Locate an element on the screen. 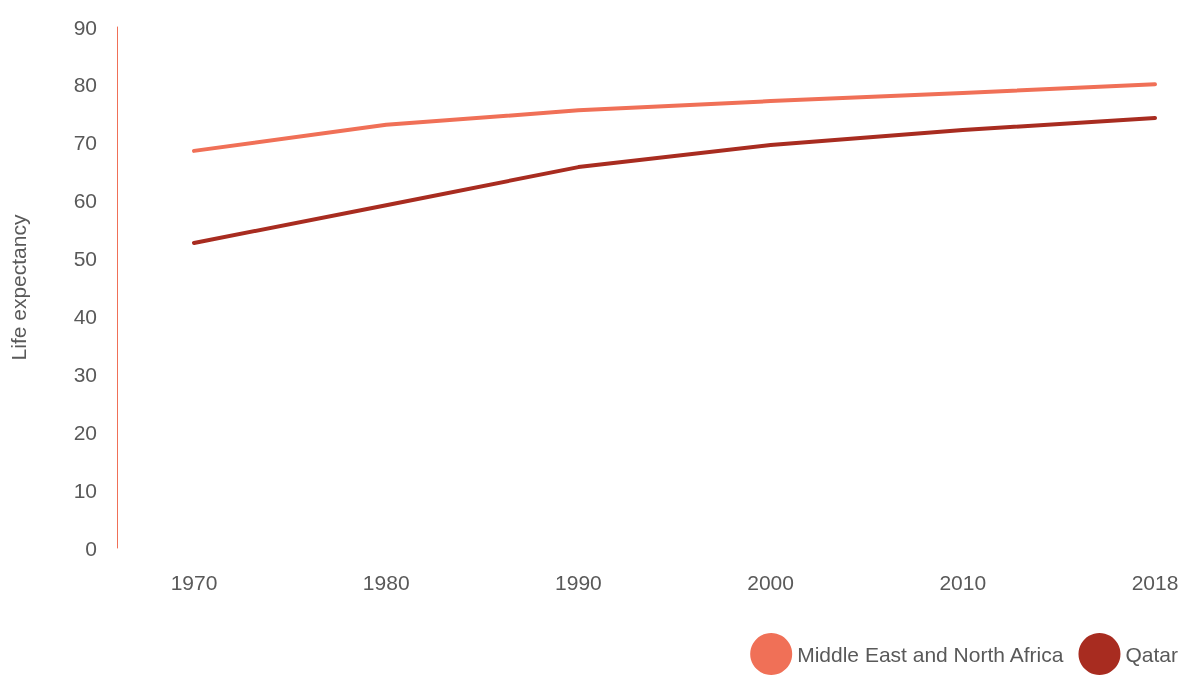 The height and width of the screenshot is (680, 1189). y-tick-label: 20 is located at coordinates (85, 432).